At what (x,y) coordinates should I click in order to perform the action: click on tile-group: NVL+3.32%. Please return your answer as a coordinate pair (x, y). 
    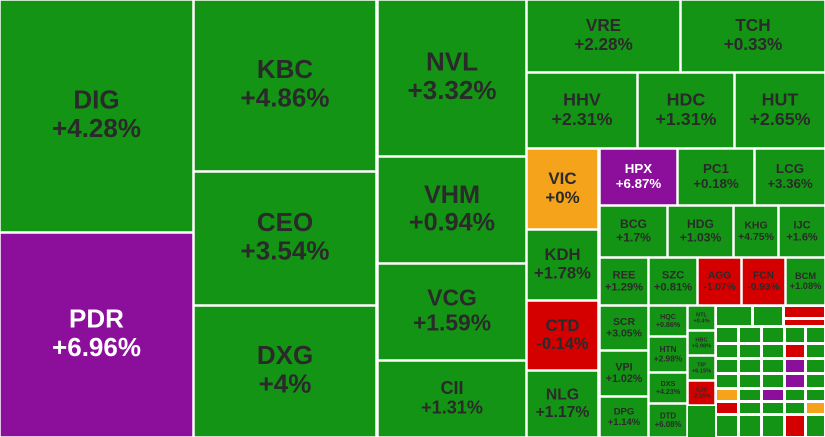
    Looking at the image, I should click on (452, 78).